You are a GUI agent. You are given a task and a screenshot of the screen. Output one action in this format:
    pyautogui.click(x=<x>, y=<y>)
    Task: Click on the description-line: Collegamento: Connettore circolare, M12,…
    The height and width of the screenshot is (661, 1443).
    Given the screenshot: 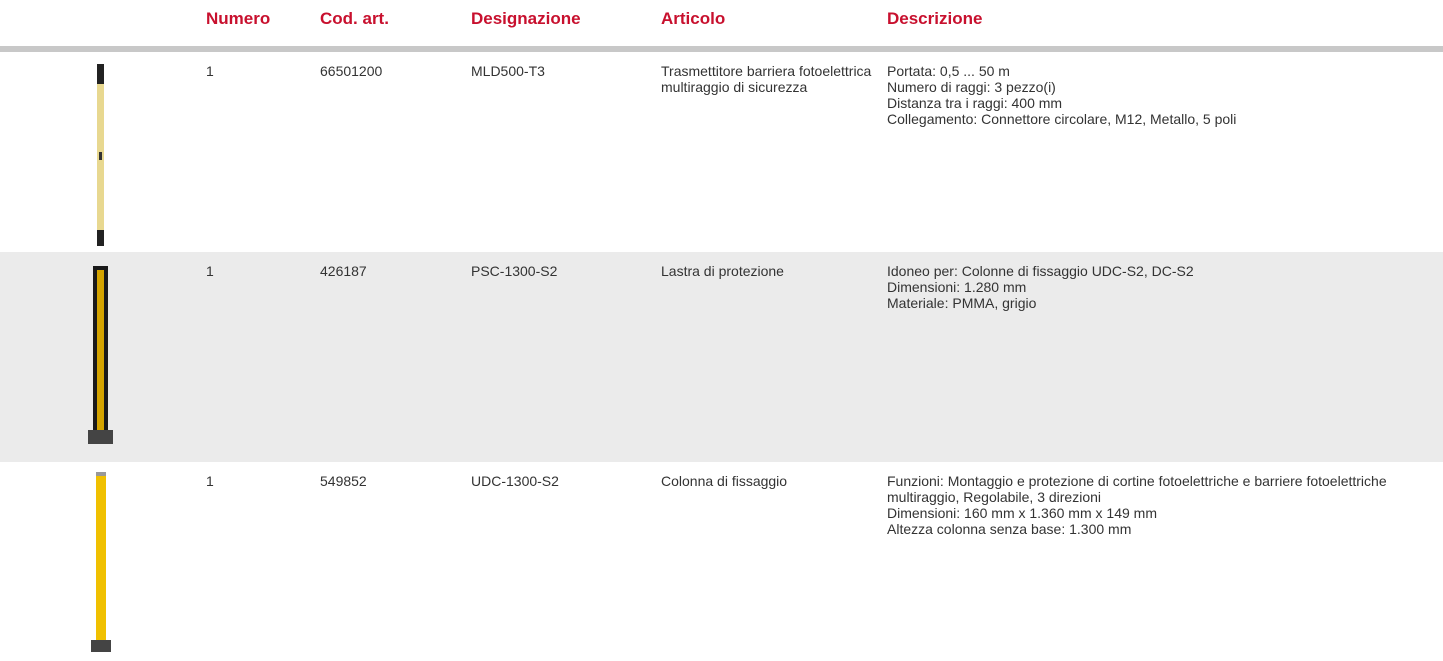 What is the action you would take?
    pyautogui.click(x=1062, y=119)
    